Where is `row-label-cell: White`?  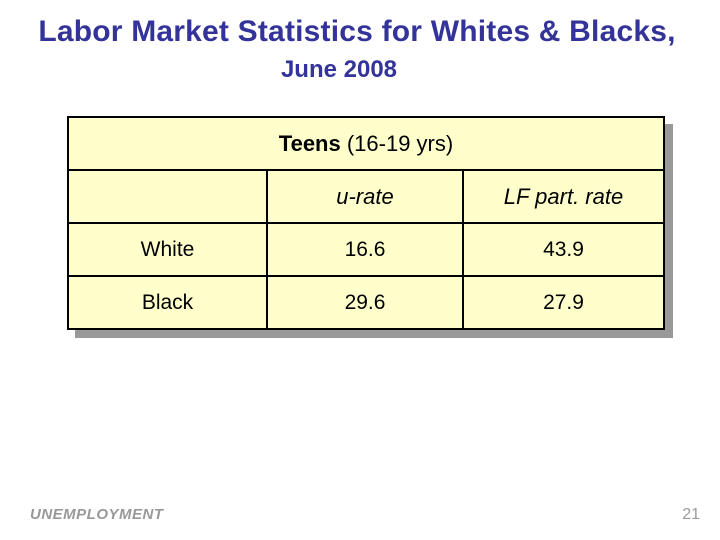 row-label-cell: White is located at coordinates (167, 249).